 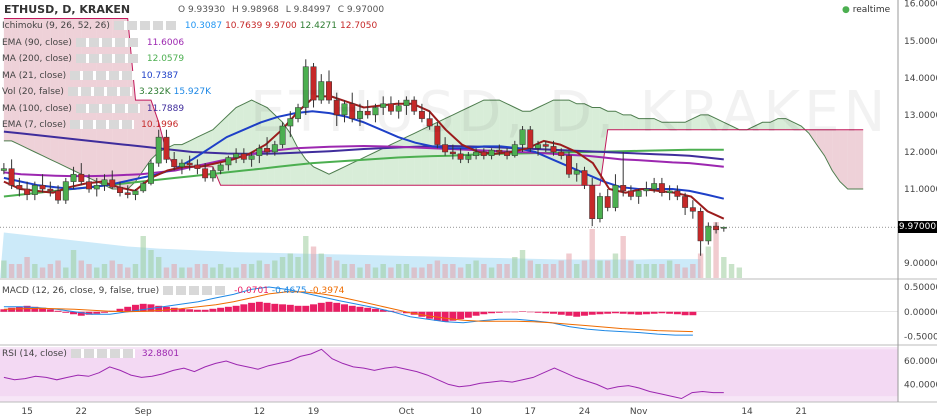 I want to click on rsi-legend: RSI (14, close) 32.8801, so click(x=90, y=354).